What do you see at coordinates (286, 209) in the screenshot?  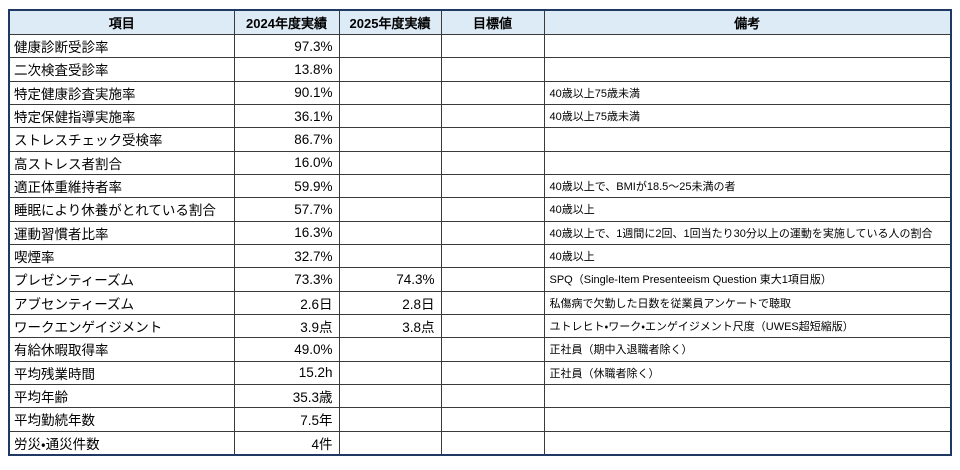 I see `fy2024-value-cell: 57.7%` at bounding box center [286, 209].